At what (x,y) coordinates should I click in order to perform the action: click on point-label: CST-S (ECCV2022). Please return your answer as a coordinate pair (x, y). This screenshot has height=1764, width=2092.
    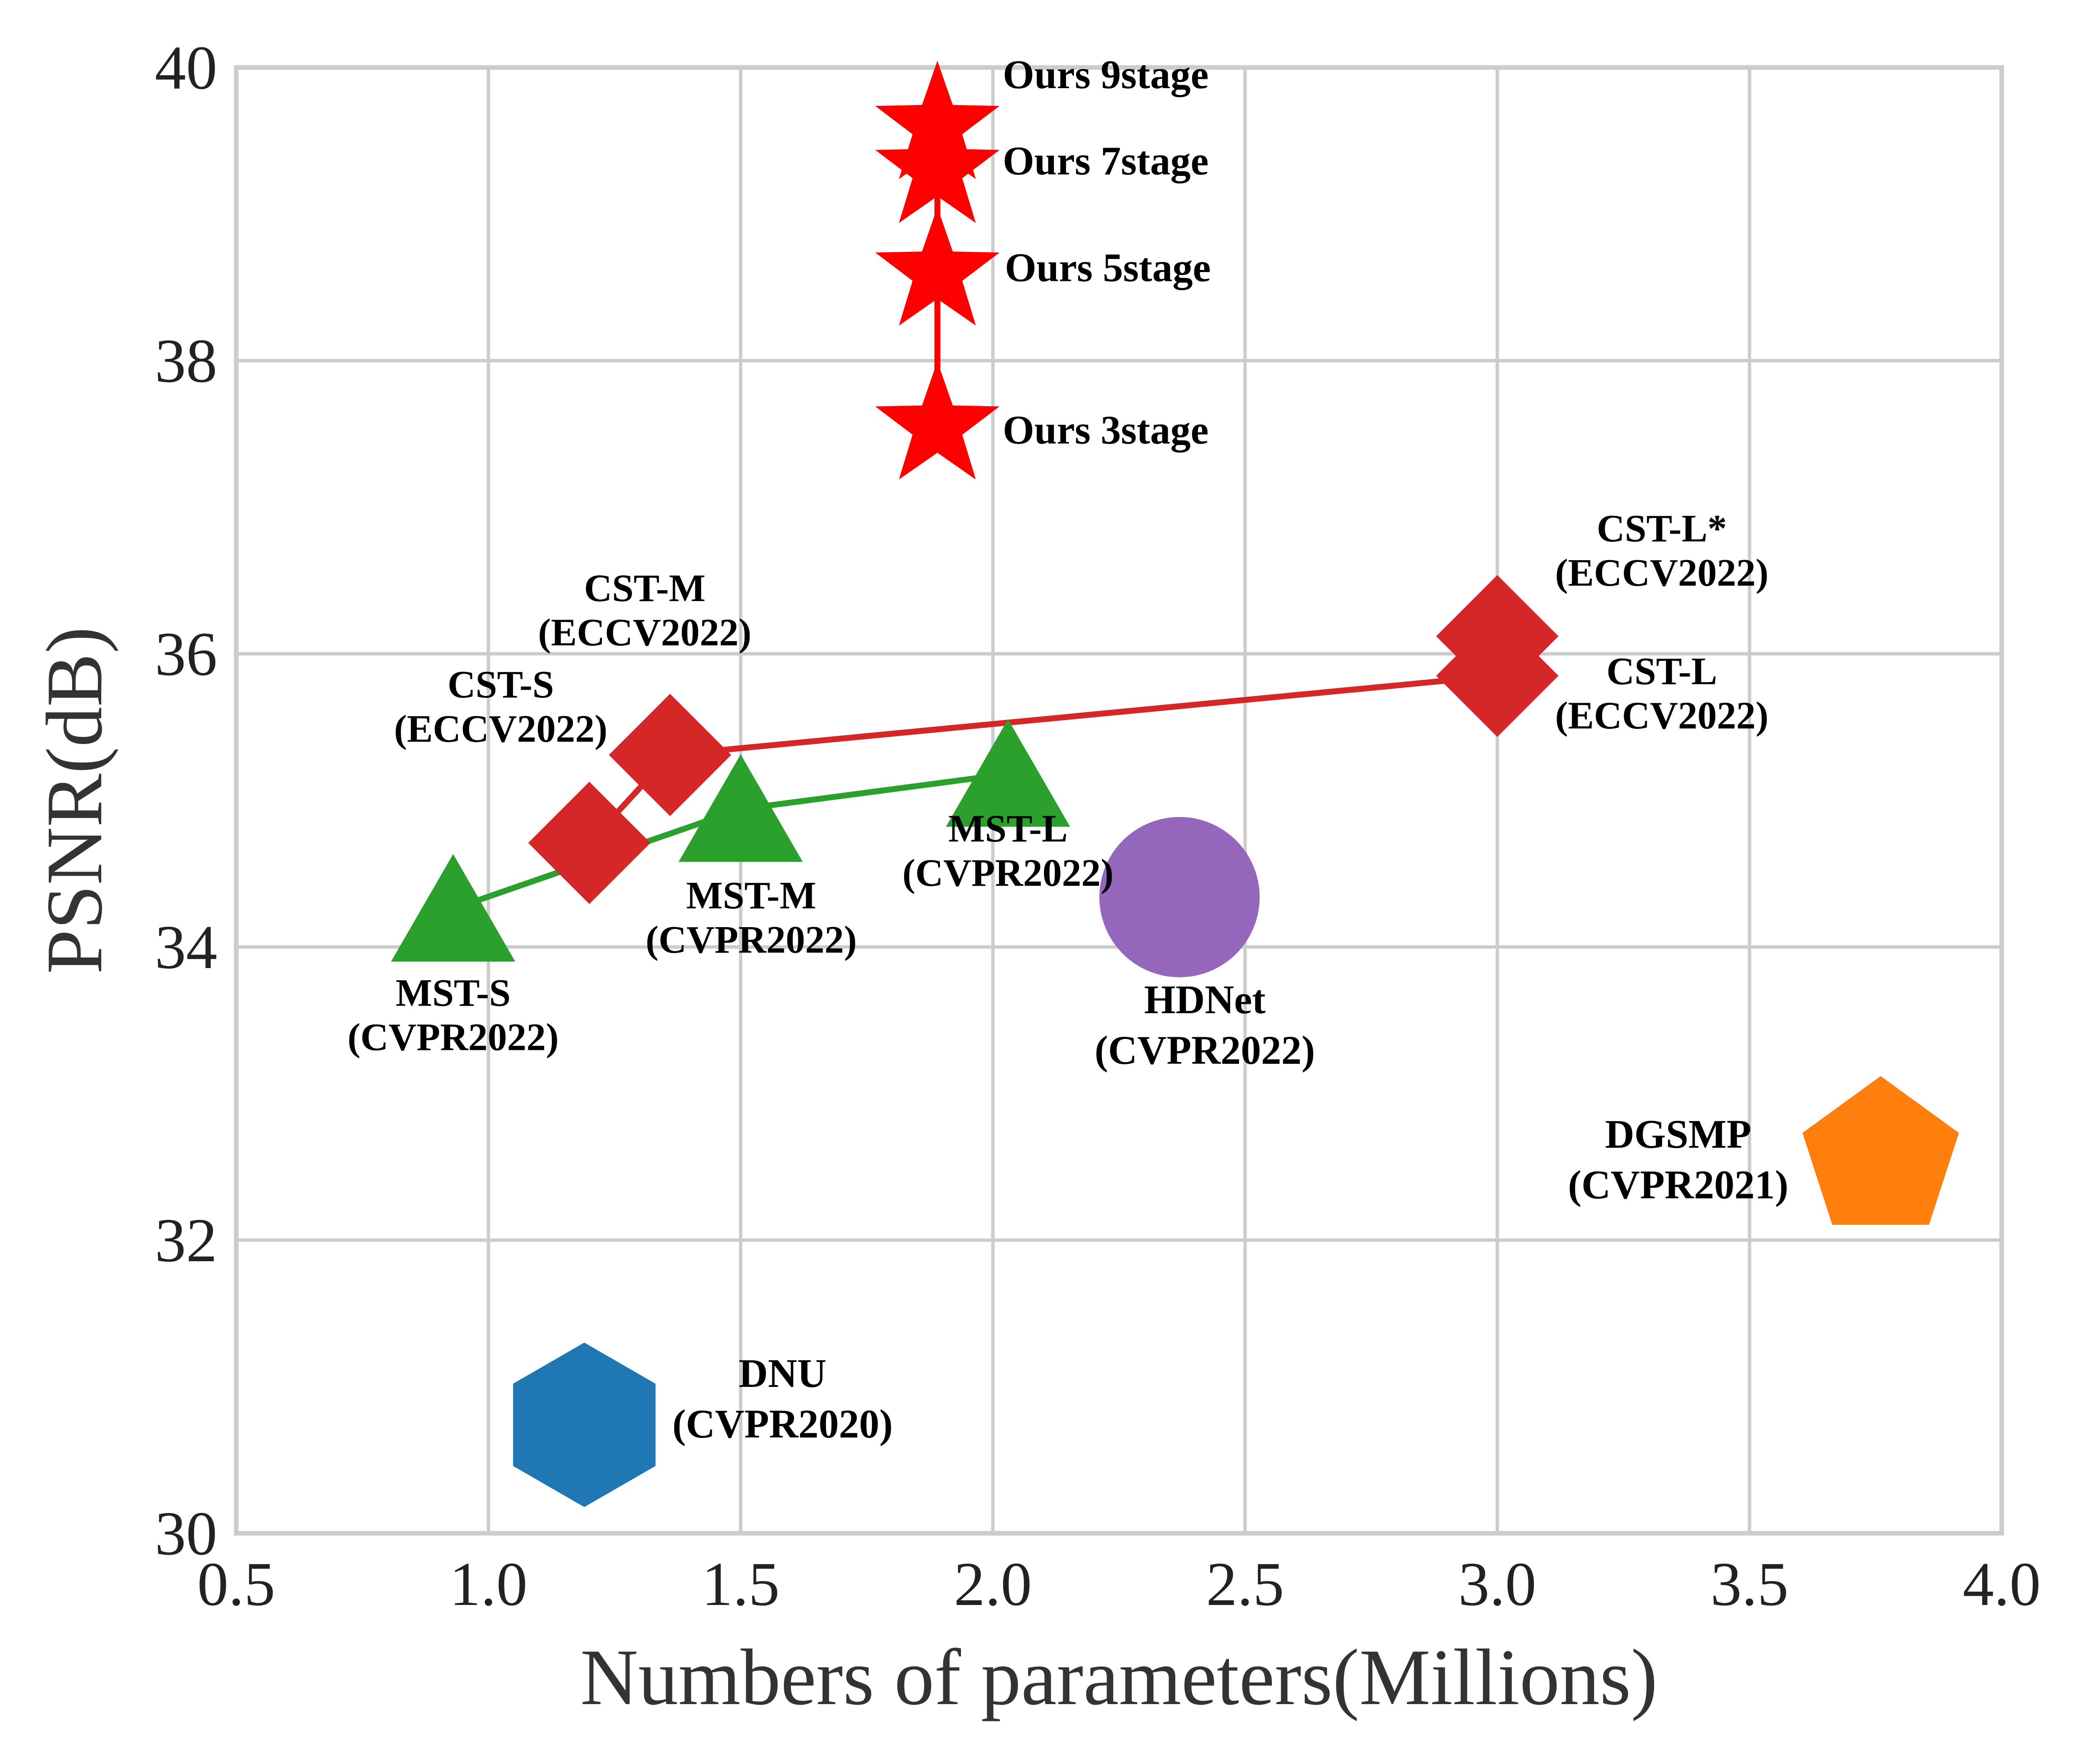
    Looking at the image, I should click on (500, 706).